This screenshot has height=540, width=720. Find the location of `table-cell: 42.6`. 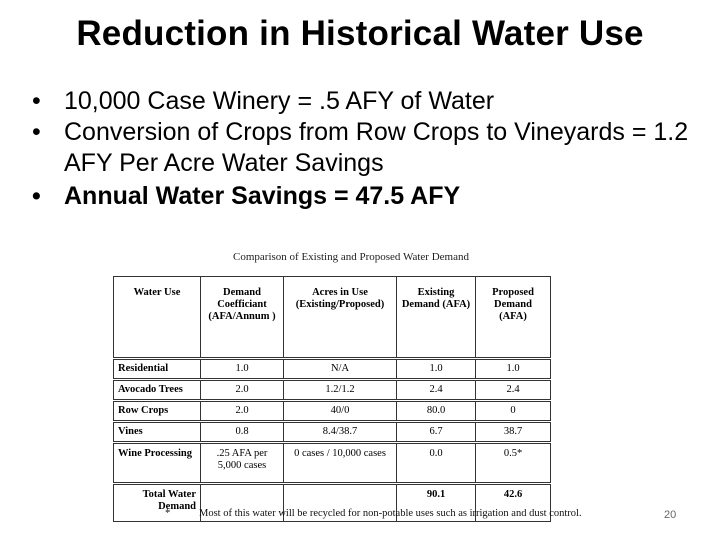

table-cell: 42.6 is located at coordinates (513, 502).